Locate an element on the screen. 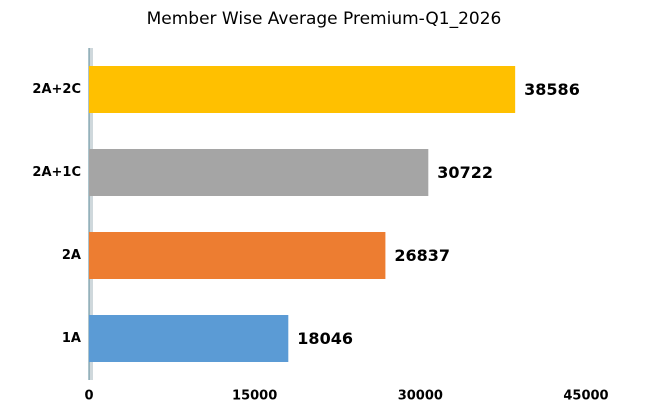  value-label: 18046 is located at coordinates (325, 338).